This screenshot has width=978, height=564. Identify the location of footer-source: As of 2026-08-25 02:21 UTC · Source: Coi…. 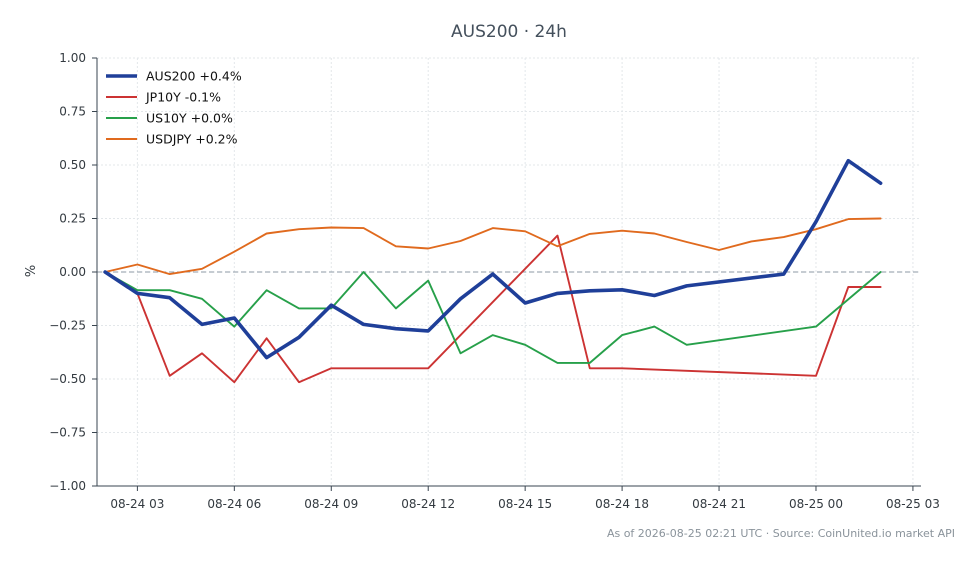
(781, 533).